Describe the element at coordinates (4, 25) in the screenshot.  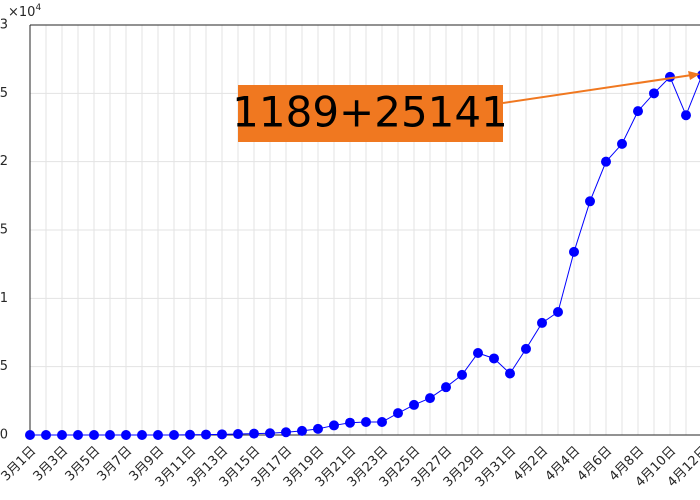
I see `y-tick-label: 3` at that location.